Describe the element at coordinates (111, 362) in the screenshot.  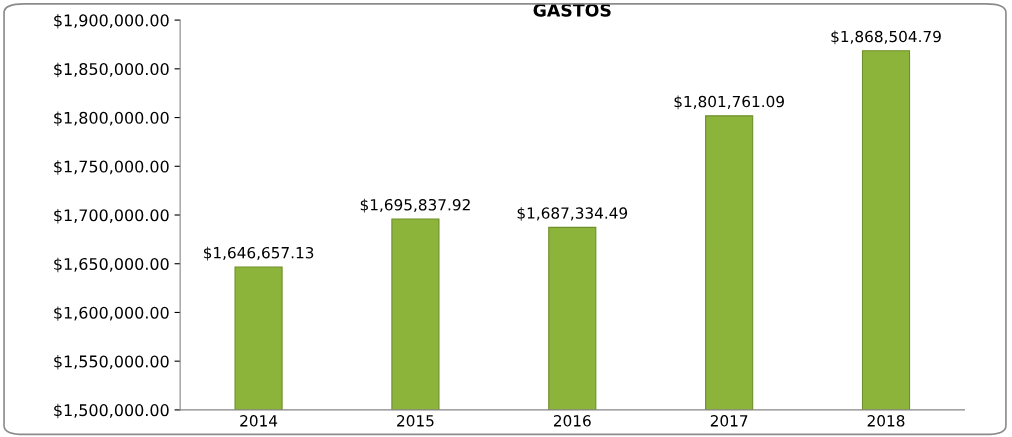
I see `y-tick-label: $1,550,000.00` at that location.